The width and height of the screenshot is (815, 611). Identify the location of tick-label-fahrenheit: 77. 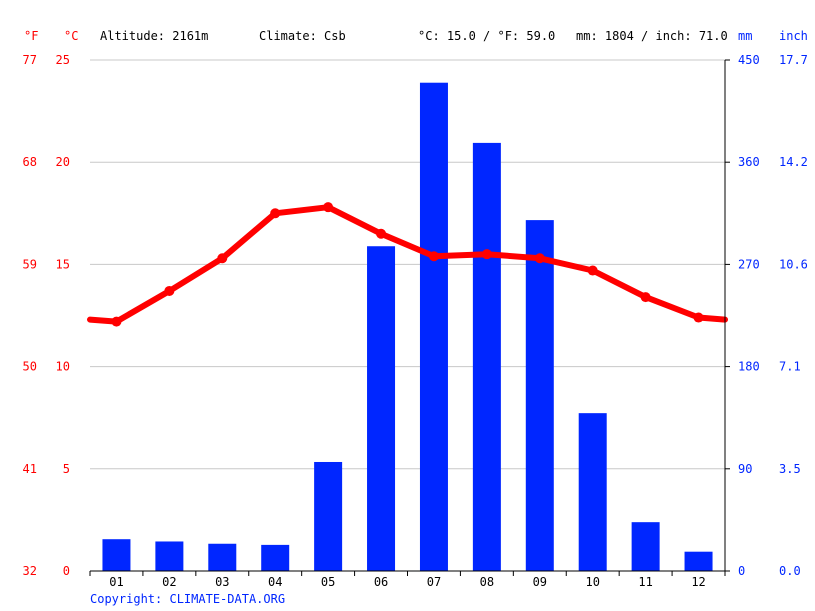
(30, 60).